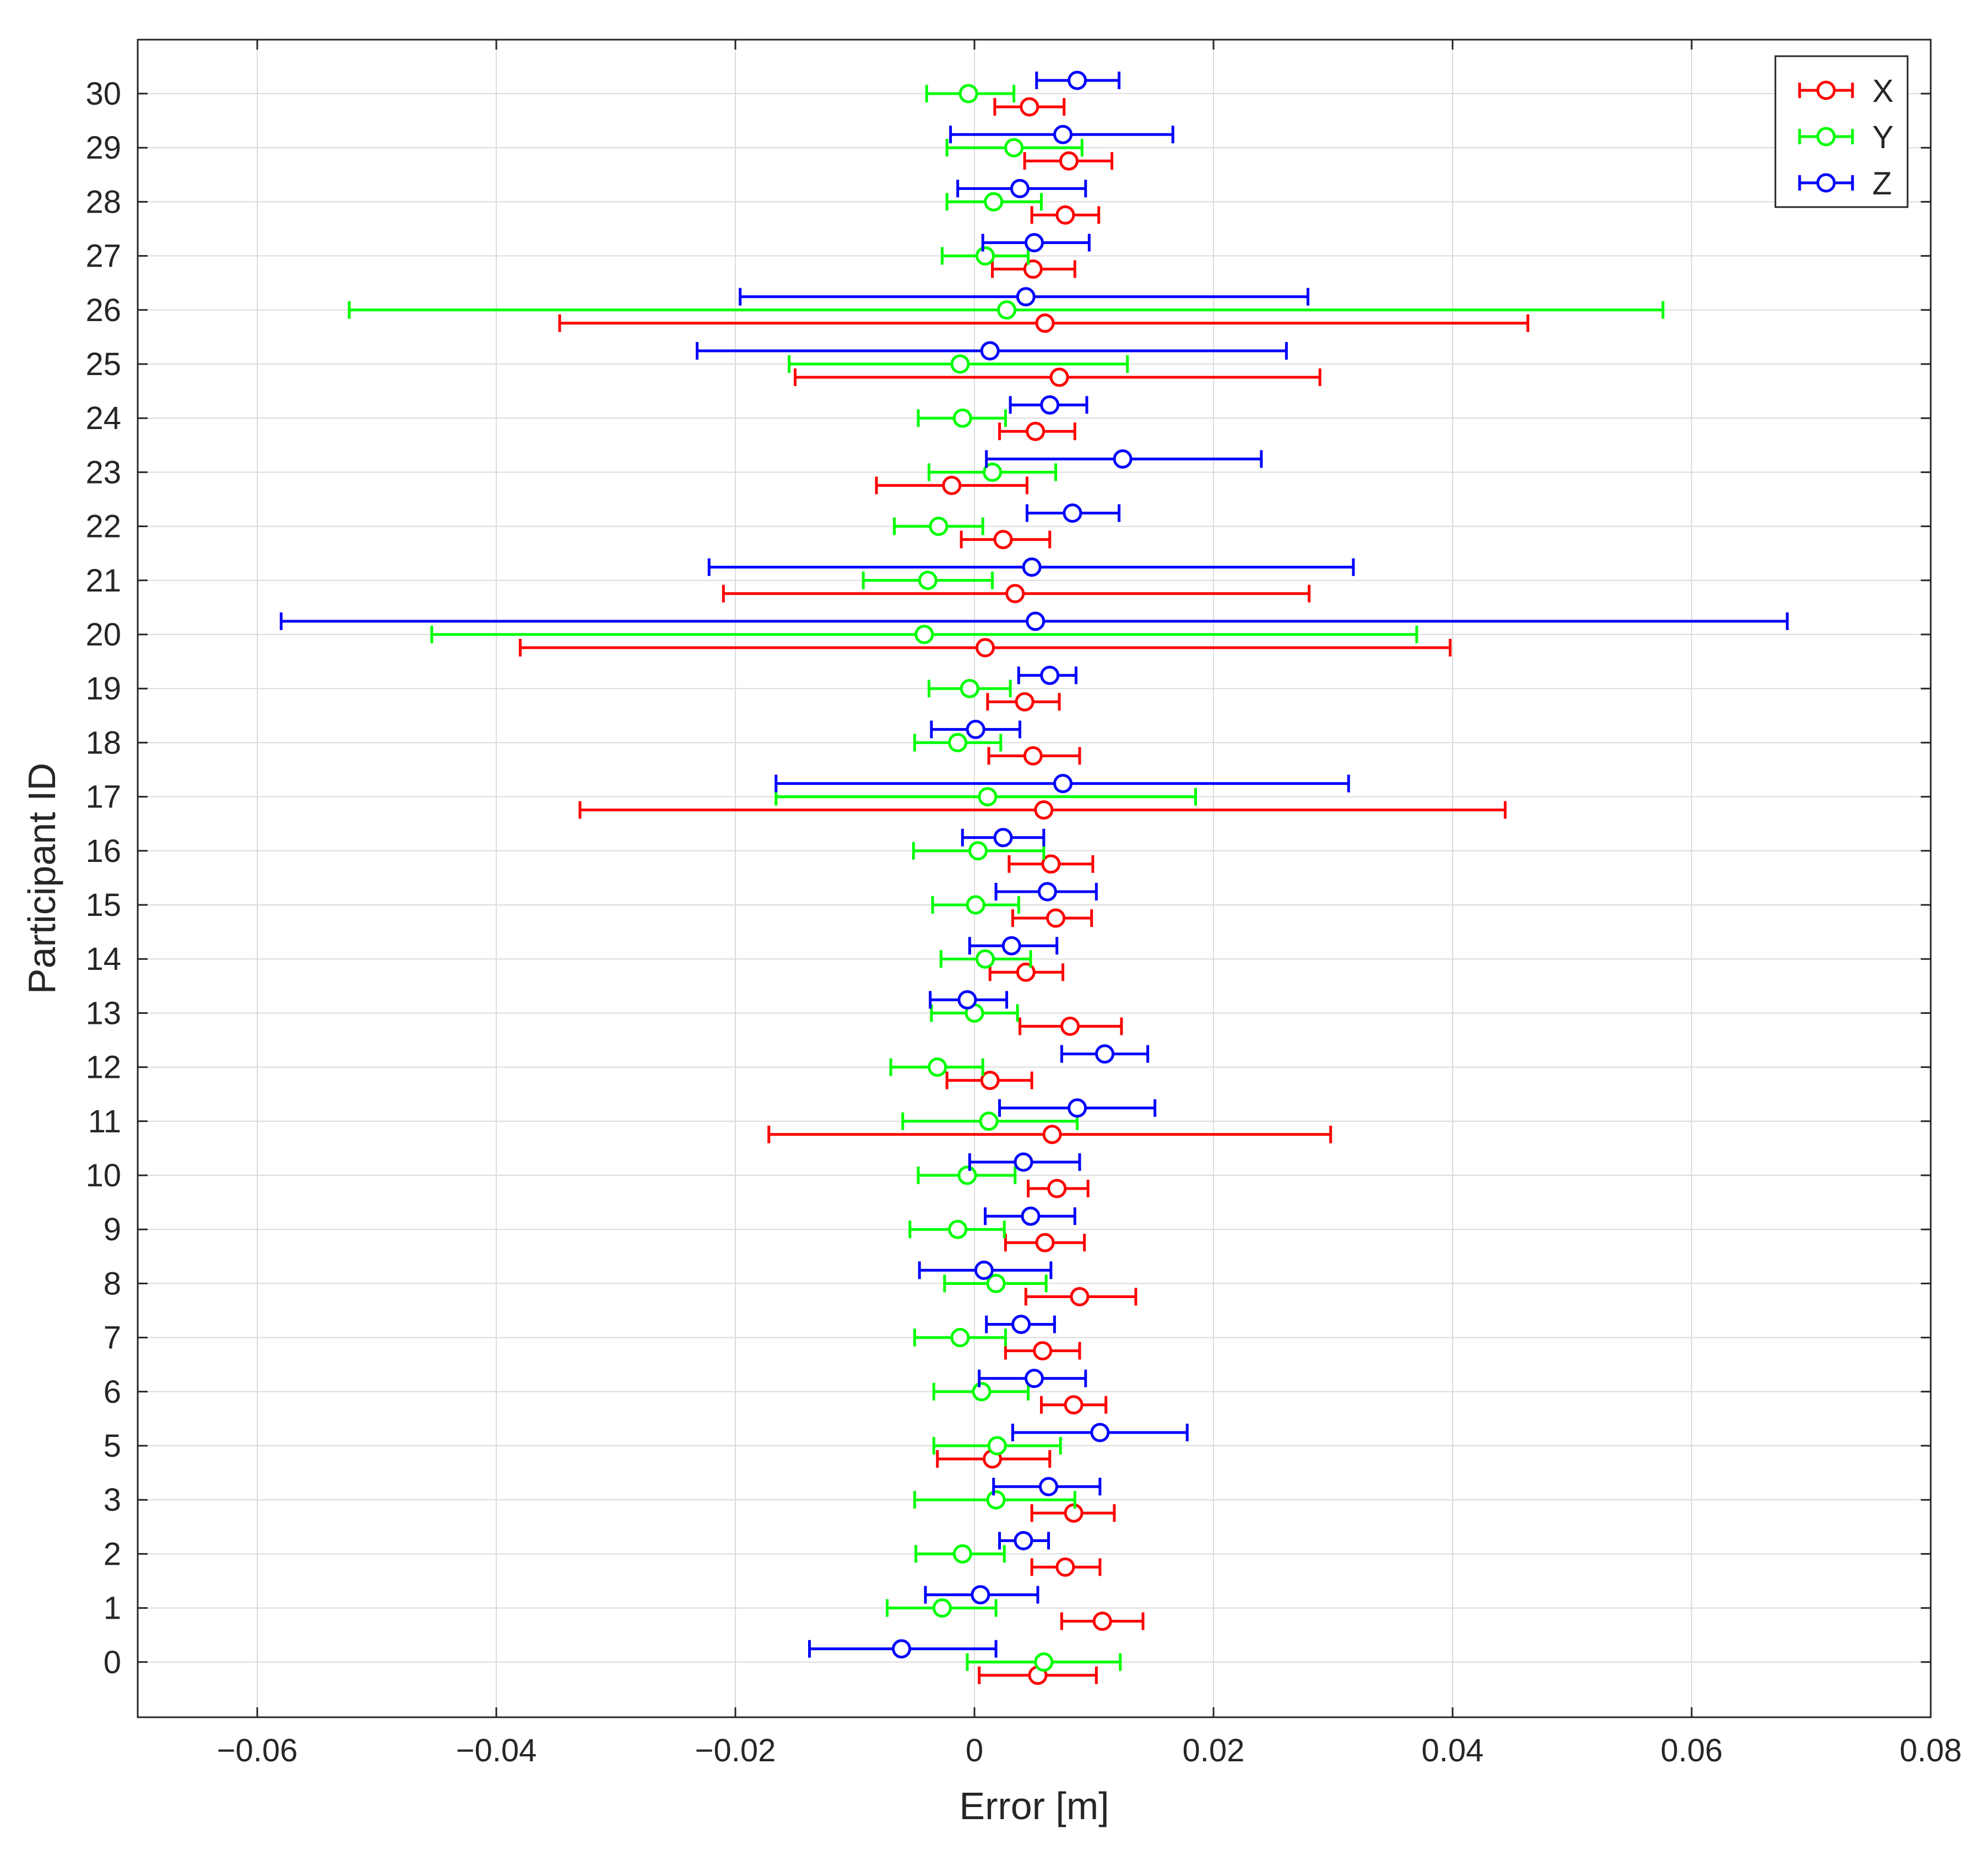 The height and width of the screenshot is (1861, 1988). I want to click on y-tick-label: 24, so click(103, 418).